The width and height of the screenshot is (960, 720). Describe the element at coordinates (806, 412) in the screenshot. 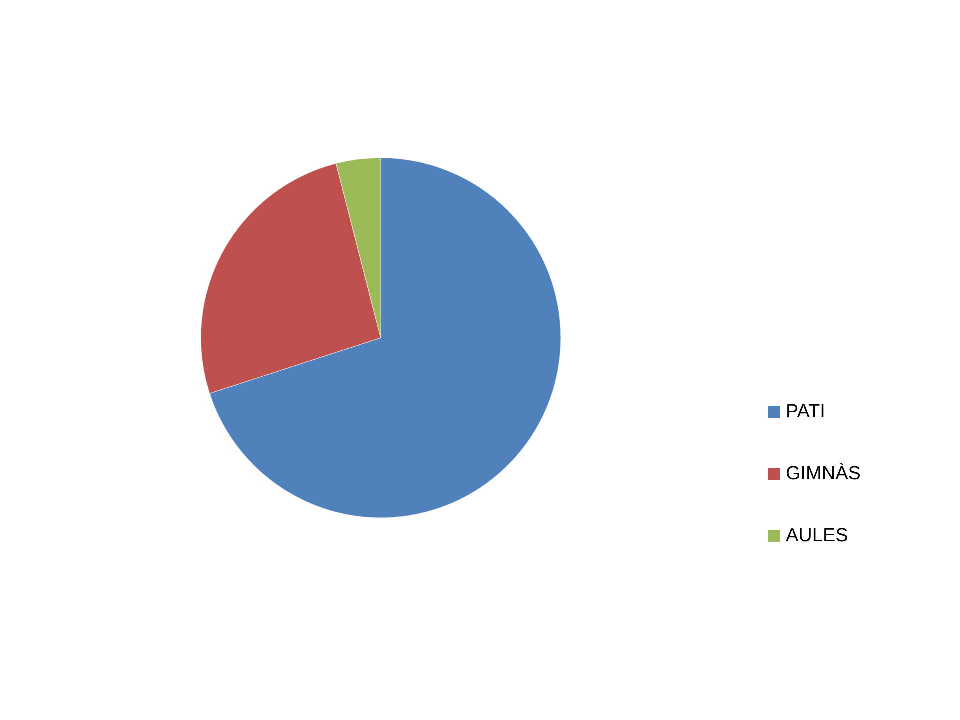

I see `legend-label: PATI` at that location.